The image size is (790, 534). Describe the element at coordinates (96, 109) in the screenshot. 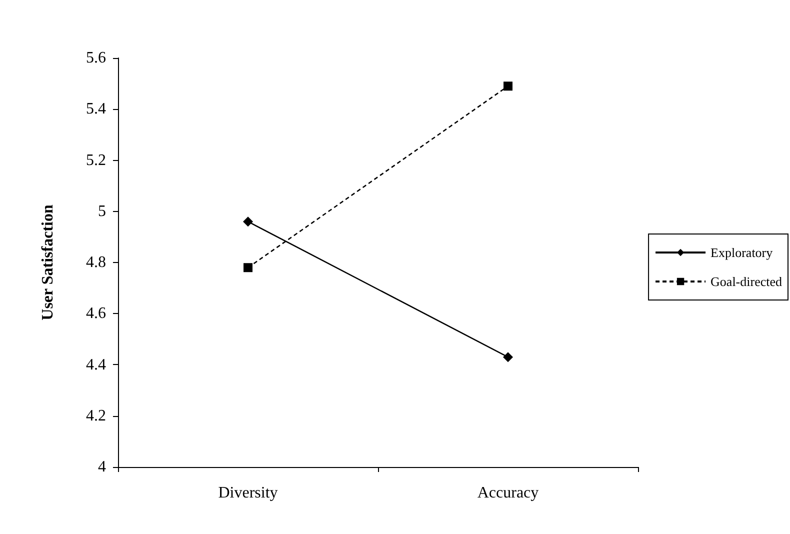

I see `y-tick-label: 5.4` at that location.